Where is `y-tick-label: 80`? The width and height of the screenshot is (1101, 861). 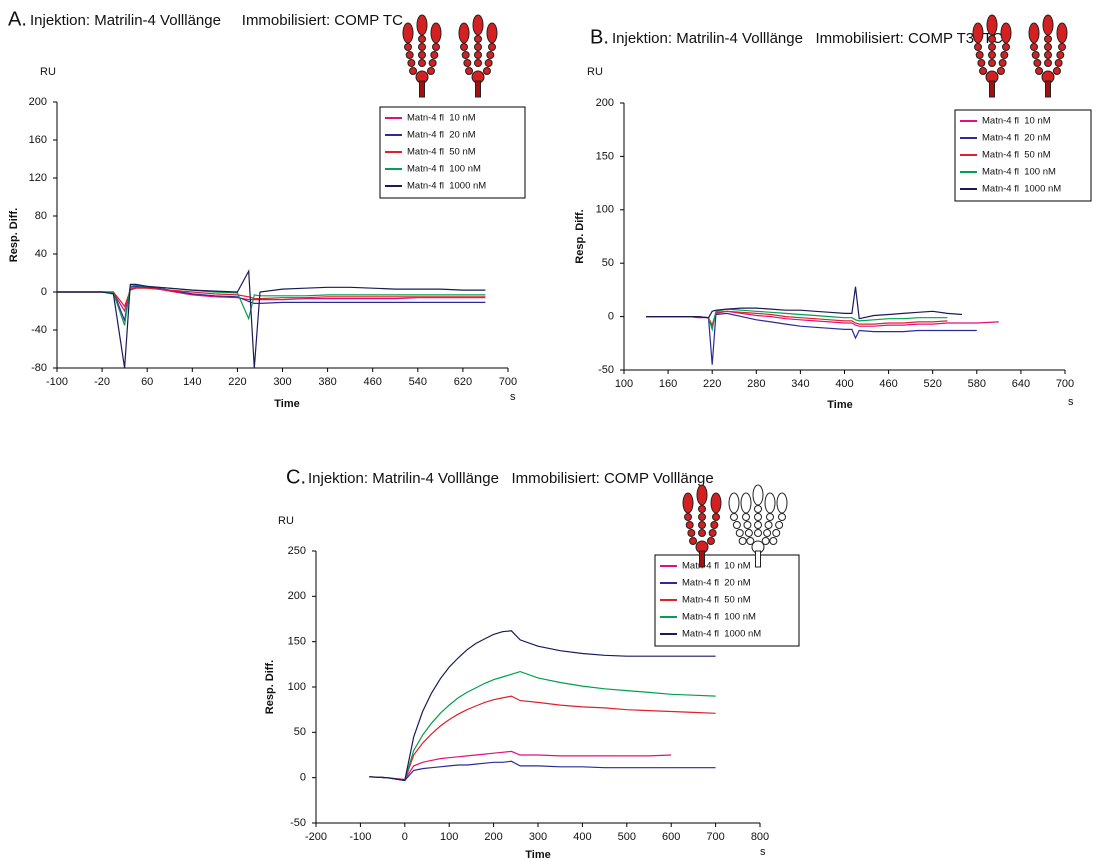
y-tick-label: 80 is located at coordinates (41, 216).